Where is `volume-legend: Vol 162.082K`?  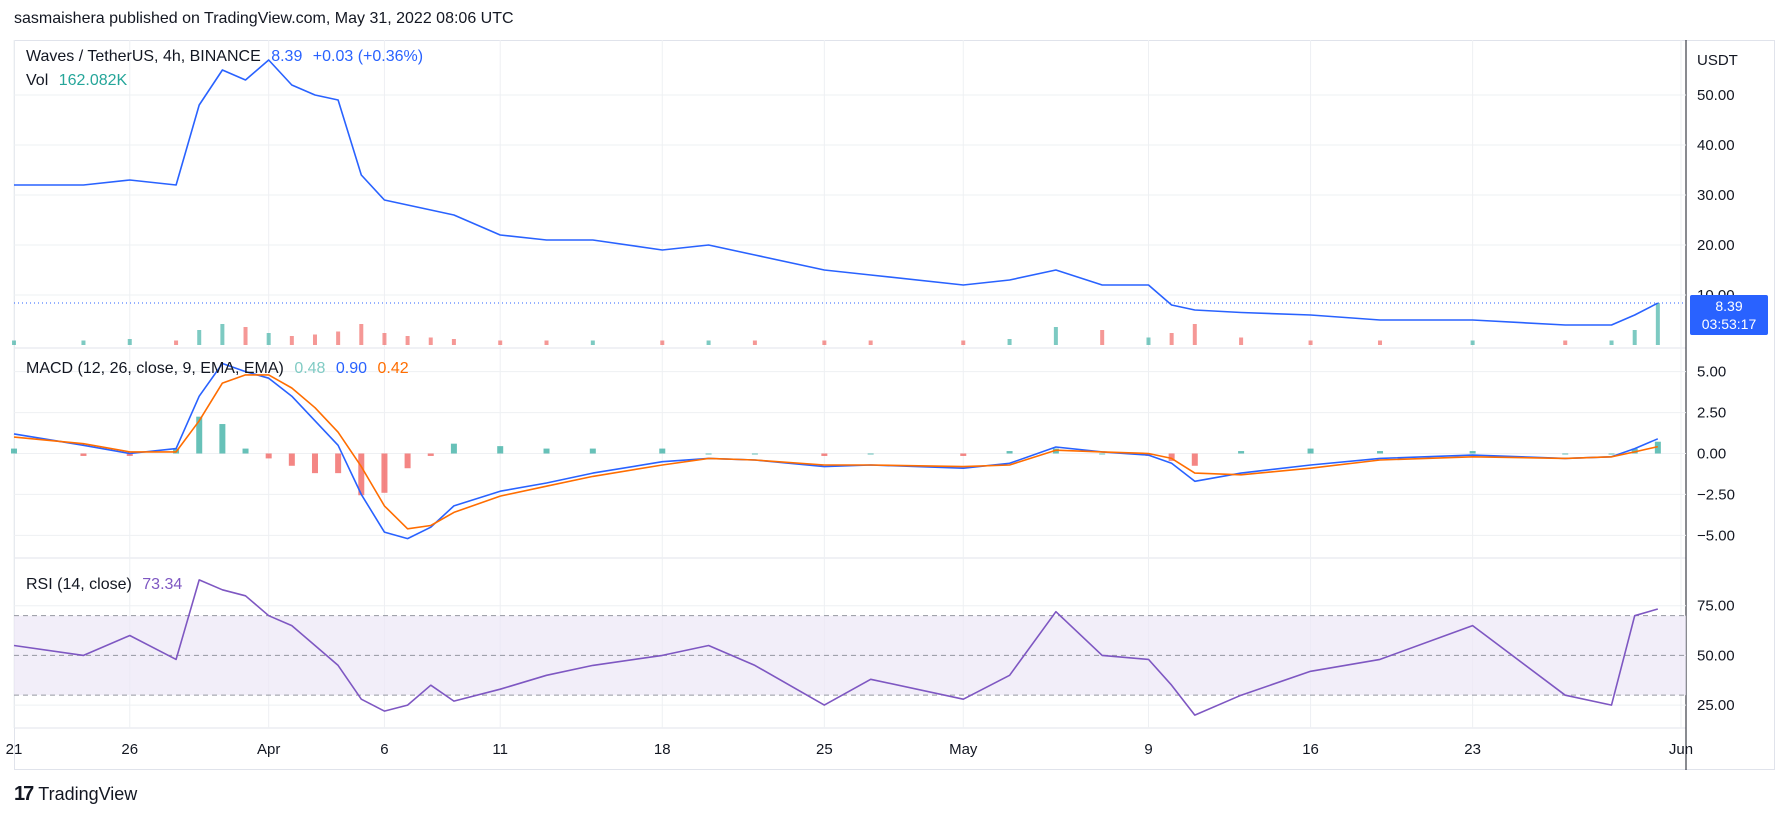 volume-legend: Vol 162.082K is located at coordinates (79, 81).